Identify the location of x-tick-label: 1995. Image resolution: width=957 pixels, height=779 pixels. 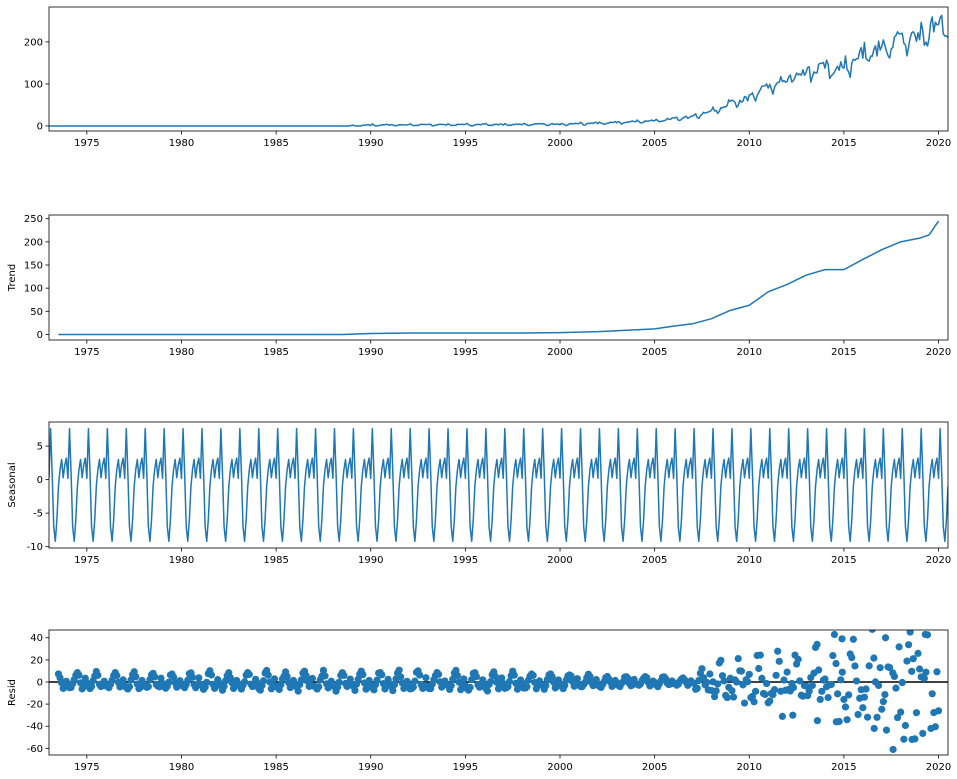
(465, 767).